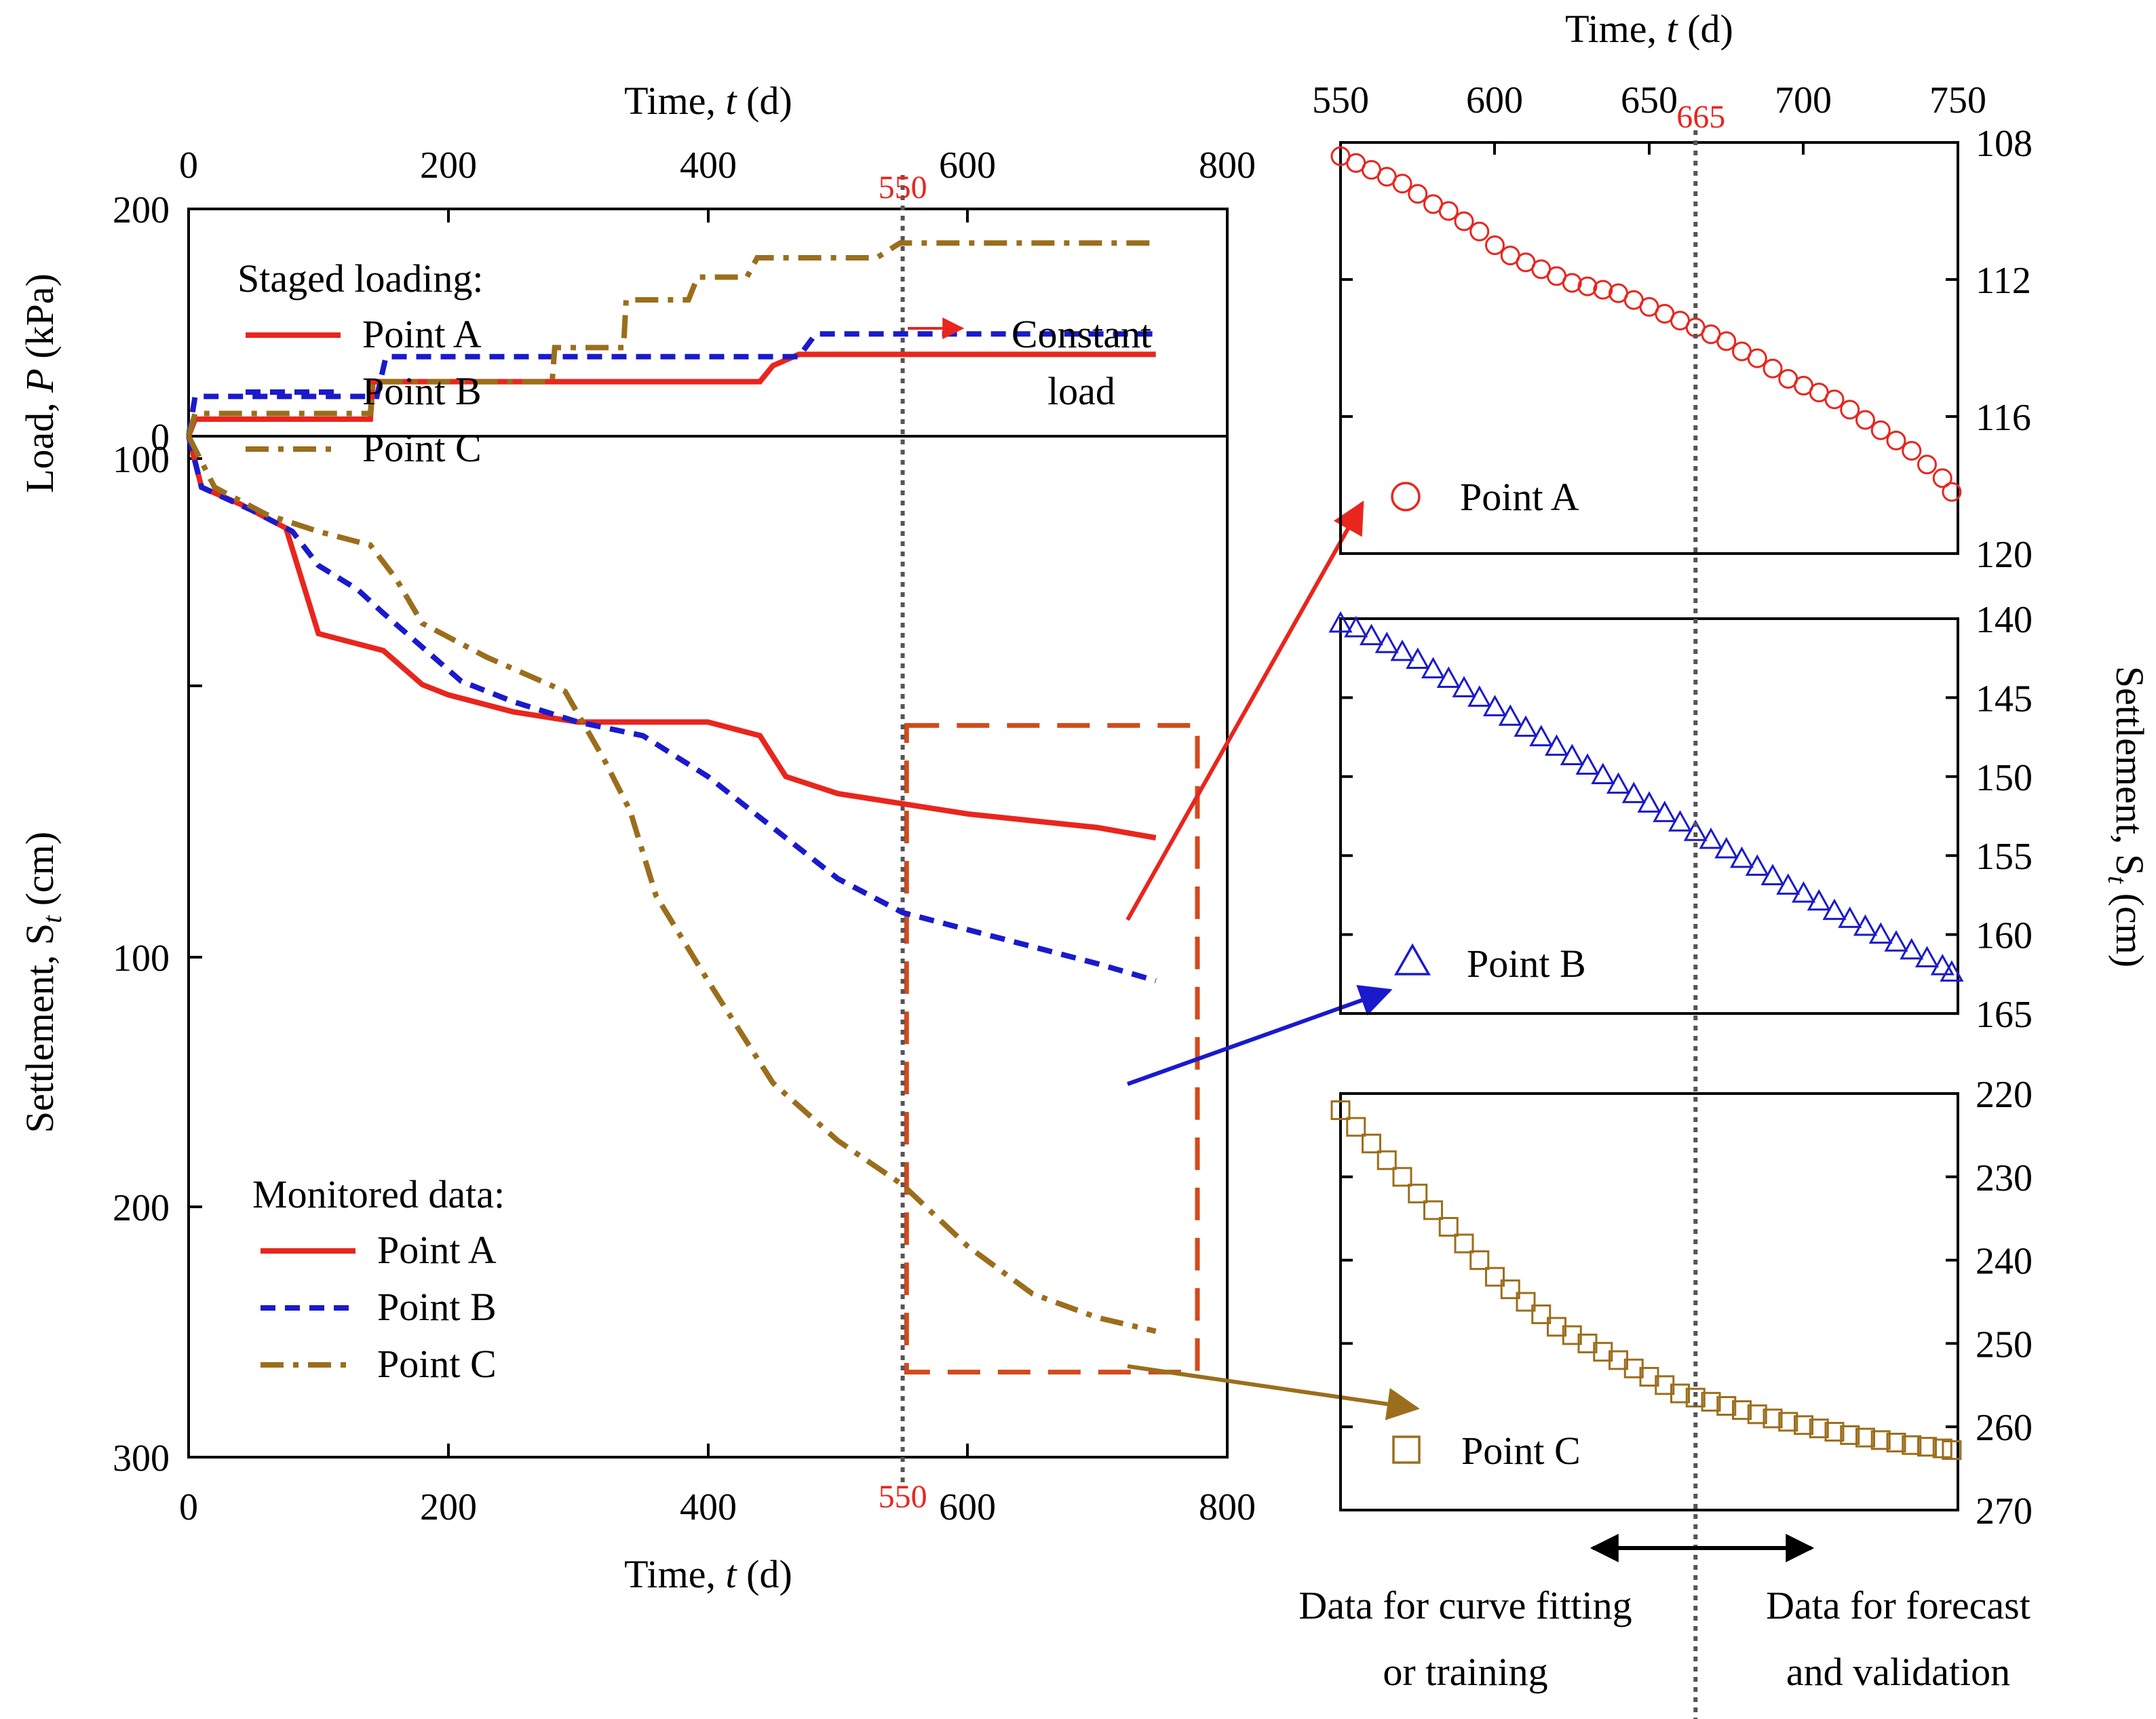 The height and width of the screenshot is (1719, 2156). What do you see at coordinates (1646, 324) in the screenshot?
I see `panel-a-markers` at bounding box center [1646, 324].